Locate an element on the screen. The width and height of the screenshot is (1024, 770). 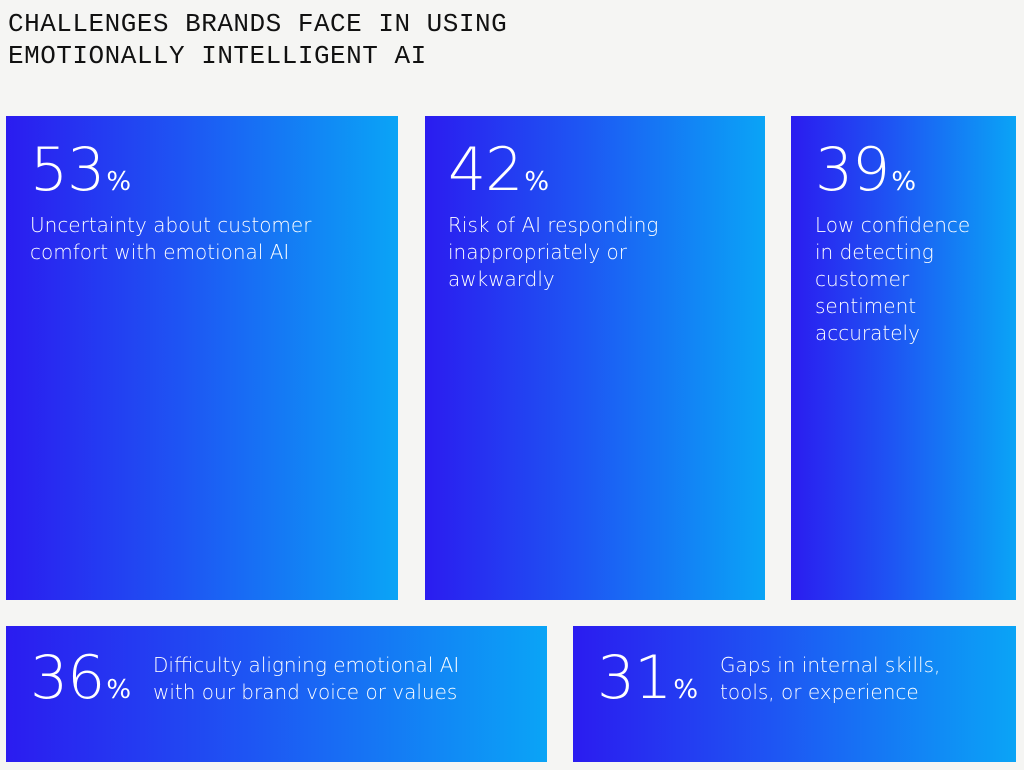
stat-value-wrap: 42% is located at coordinates (498, 176).